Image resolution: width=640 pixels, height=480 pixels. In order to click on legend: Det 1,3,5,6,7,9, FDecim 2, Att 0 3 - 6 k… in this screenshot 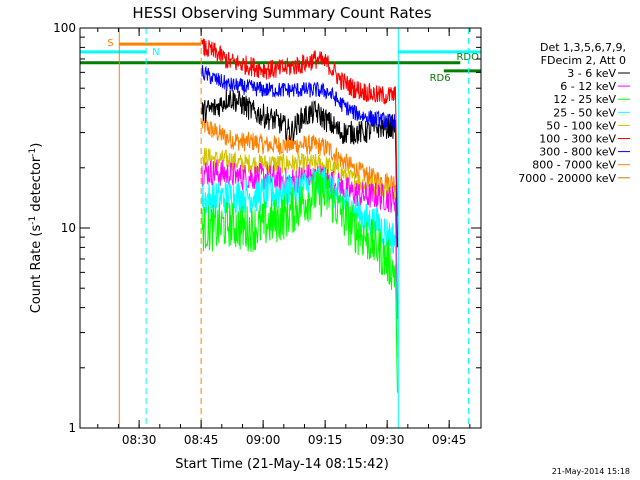, I will do `click(574, 113)`.